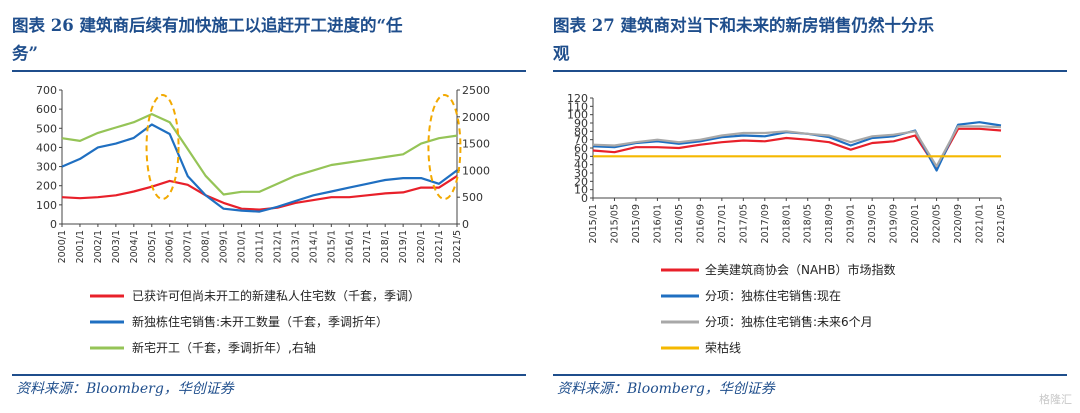 Image resolution: width=1080 pixels, height=413 pixels. Describe the element at coordinates (367, 246) in the screenshot. I see `x-tick-label: 2017/1` at that location.